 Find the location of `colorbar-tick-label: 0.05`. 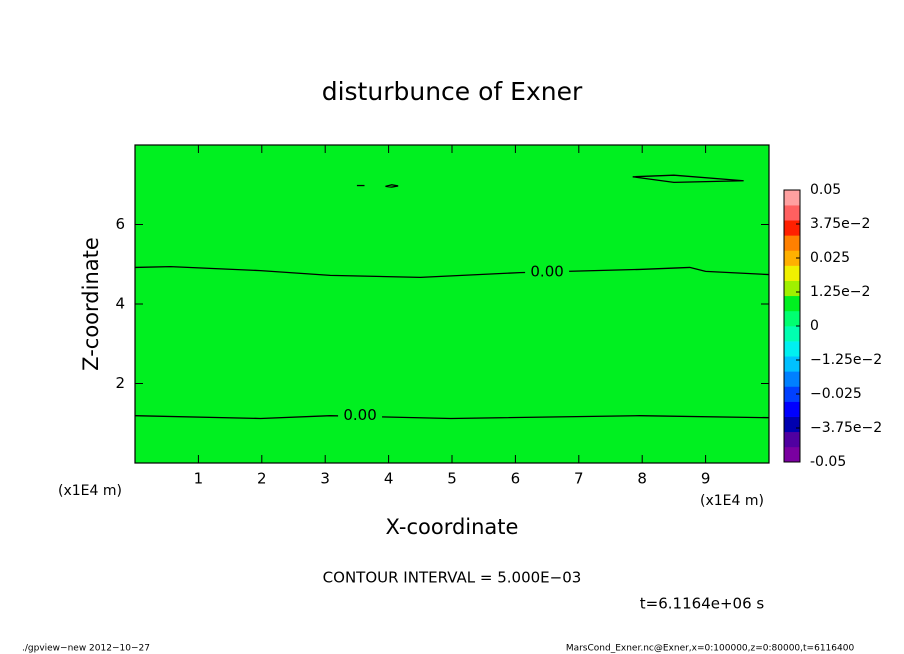

colorbar-tick-label: 0.05 is located at coordinates (825, 190).